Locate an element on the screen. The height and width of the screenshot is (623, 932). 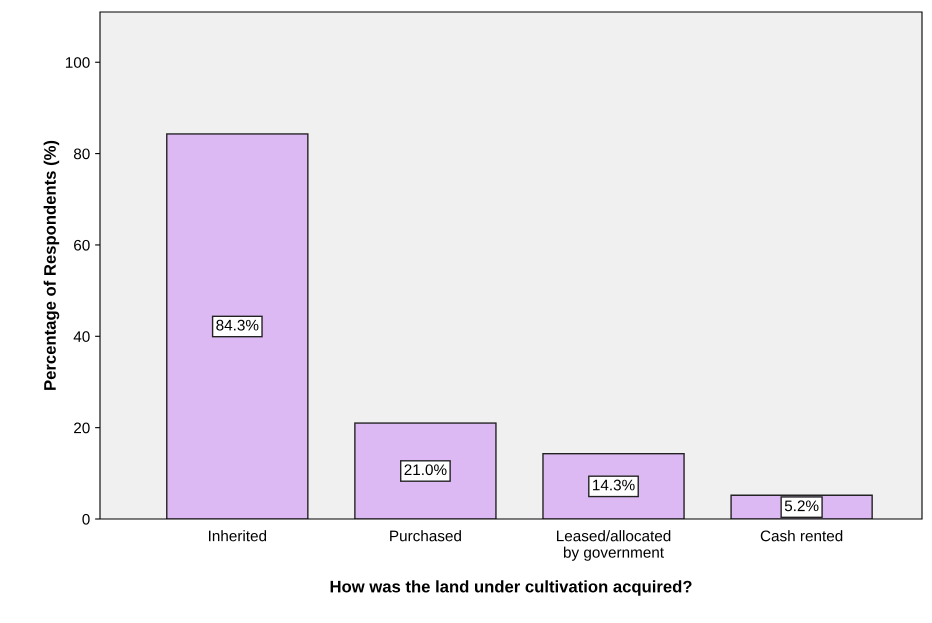
x-tick-label: Cash rented is located at coordinates (801, 536).